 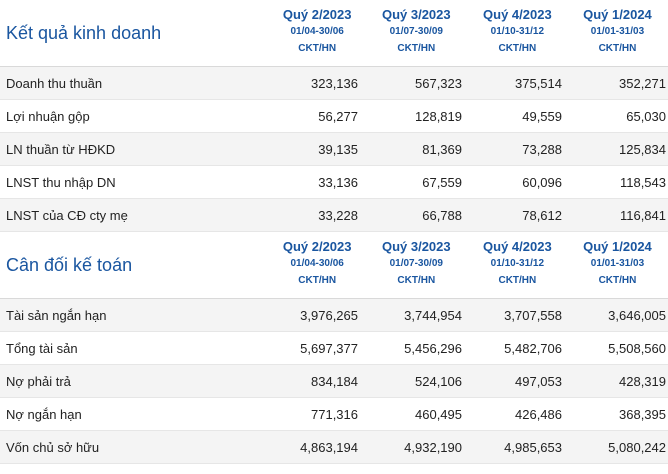 What do you see at coordinates (637, 315) in the screenshot?
I see `cell-value: 3,646,005` at bounding box center [637, 315].